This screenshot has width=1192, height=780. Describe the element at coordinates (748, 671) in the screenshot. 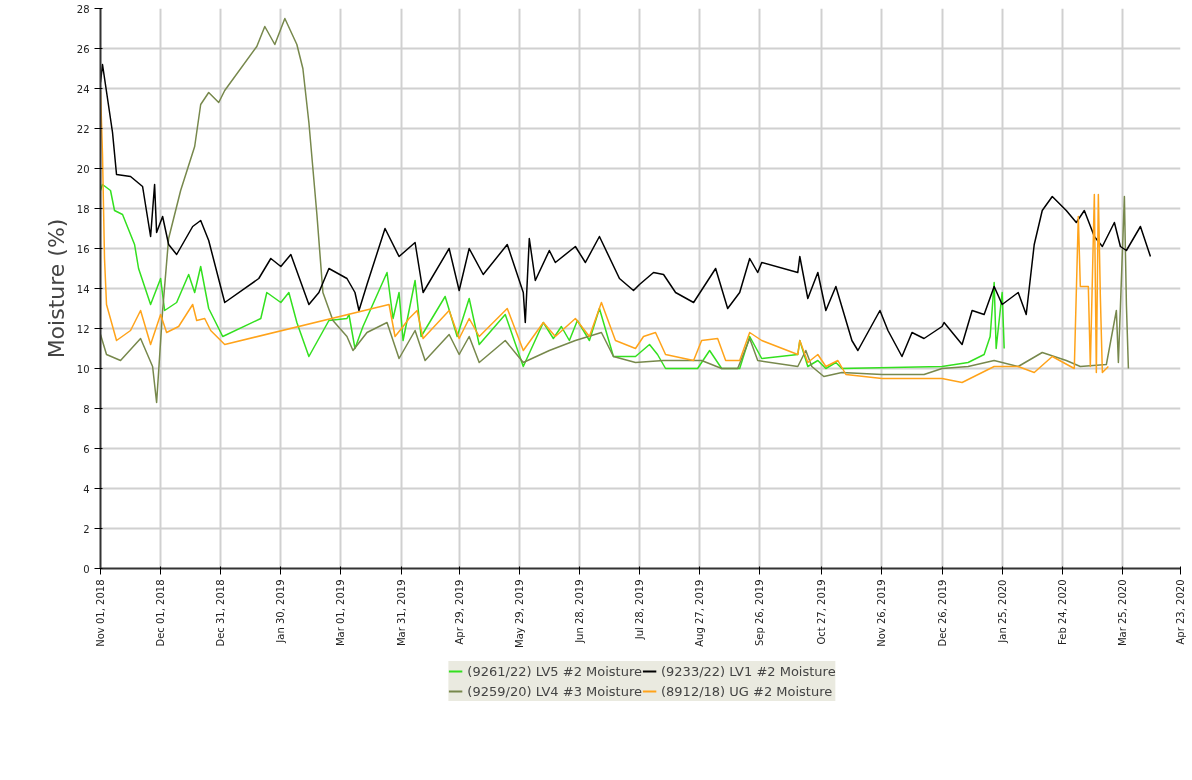

I see `legend-label: (9233/22) LV1 #2 Moisture` at that location.